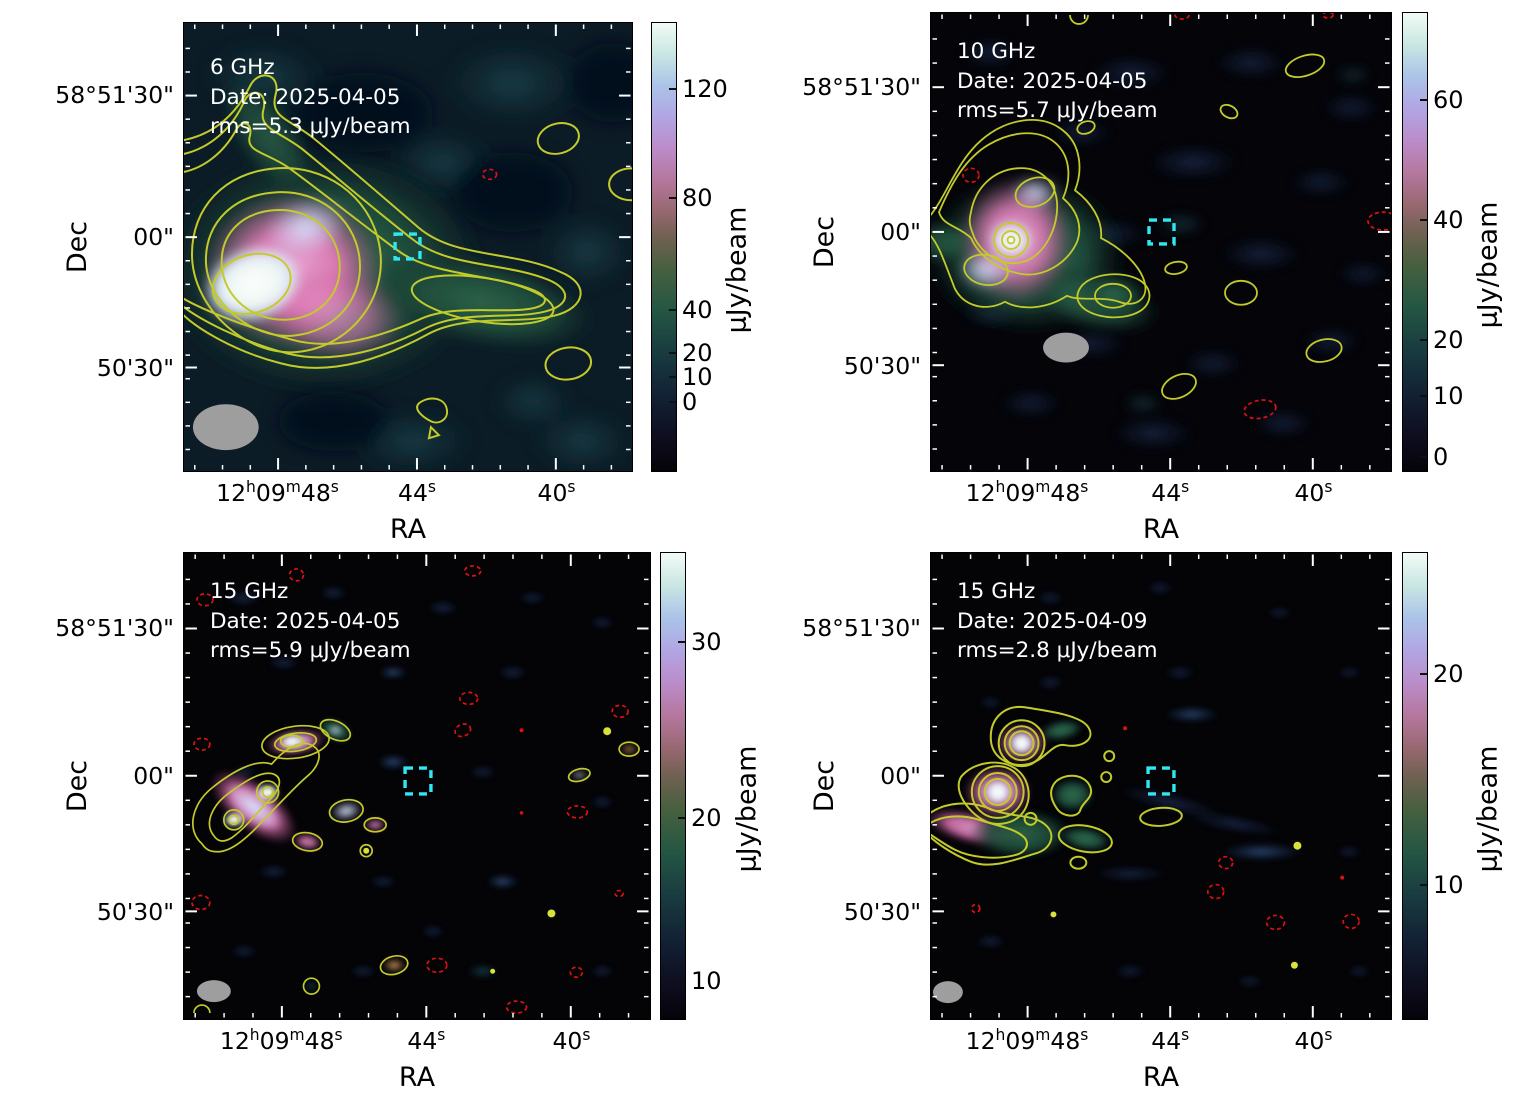  What do you see at coordinates (996, 51) in the screenshot?
I see `frequency-label: 10 GHz` at bounding box center [996, 51].